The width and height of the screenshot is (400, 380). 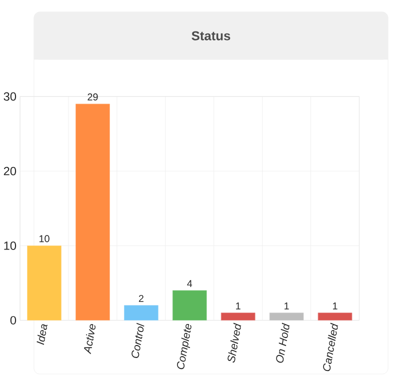 I want to click on chart-title: Status, so click(x=211, y=35).